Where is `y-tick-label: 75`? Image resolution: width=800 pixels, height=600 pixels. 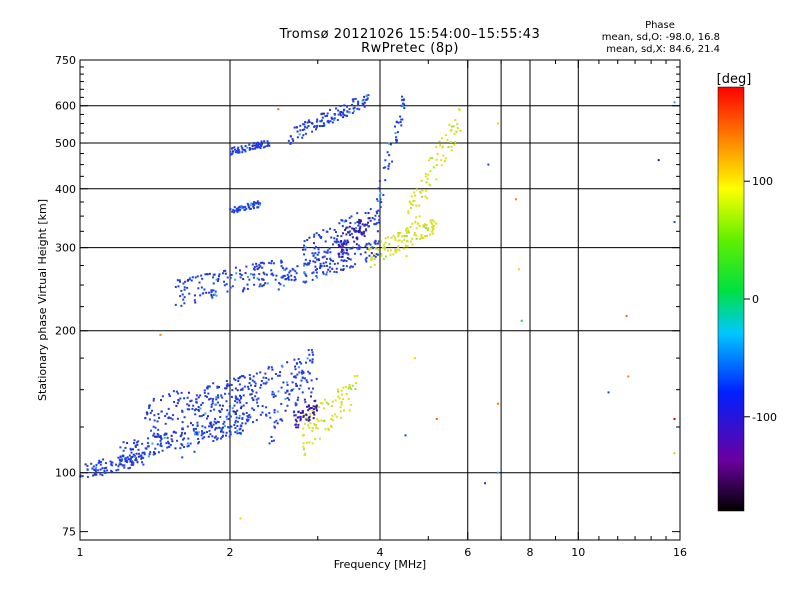 y-tick-label: 75 is located at coordinates (69, 532).